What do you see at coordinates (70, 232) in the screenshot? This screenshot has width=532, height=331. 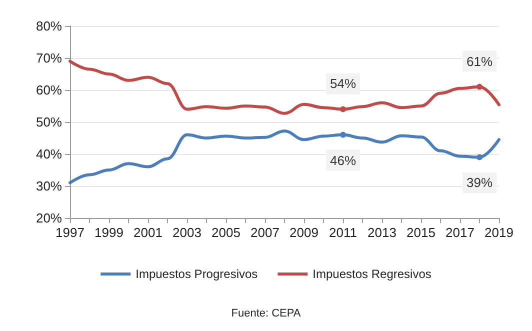 I see `x-tick-label: 1997` at bounding box center [70, 232].